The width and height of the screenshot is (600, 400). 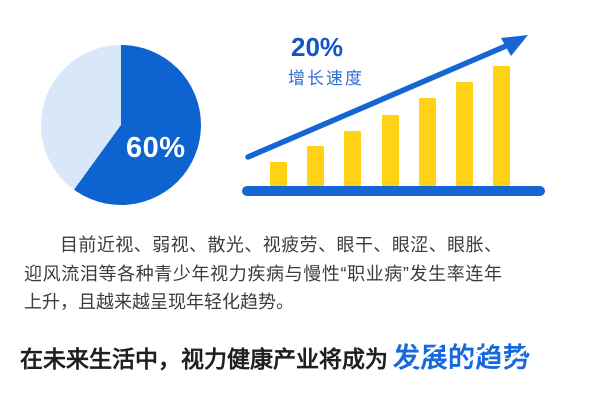 What do you see at coordinates (156, 148) in the screenshot?
I see `pie-percentage-label: 60%` at bounding box center [156, 148].